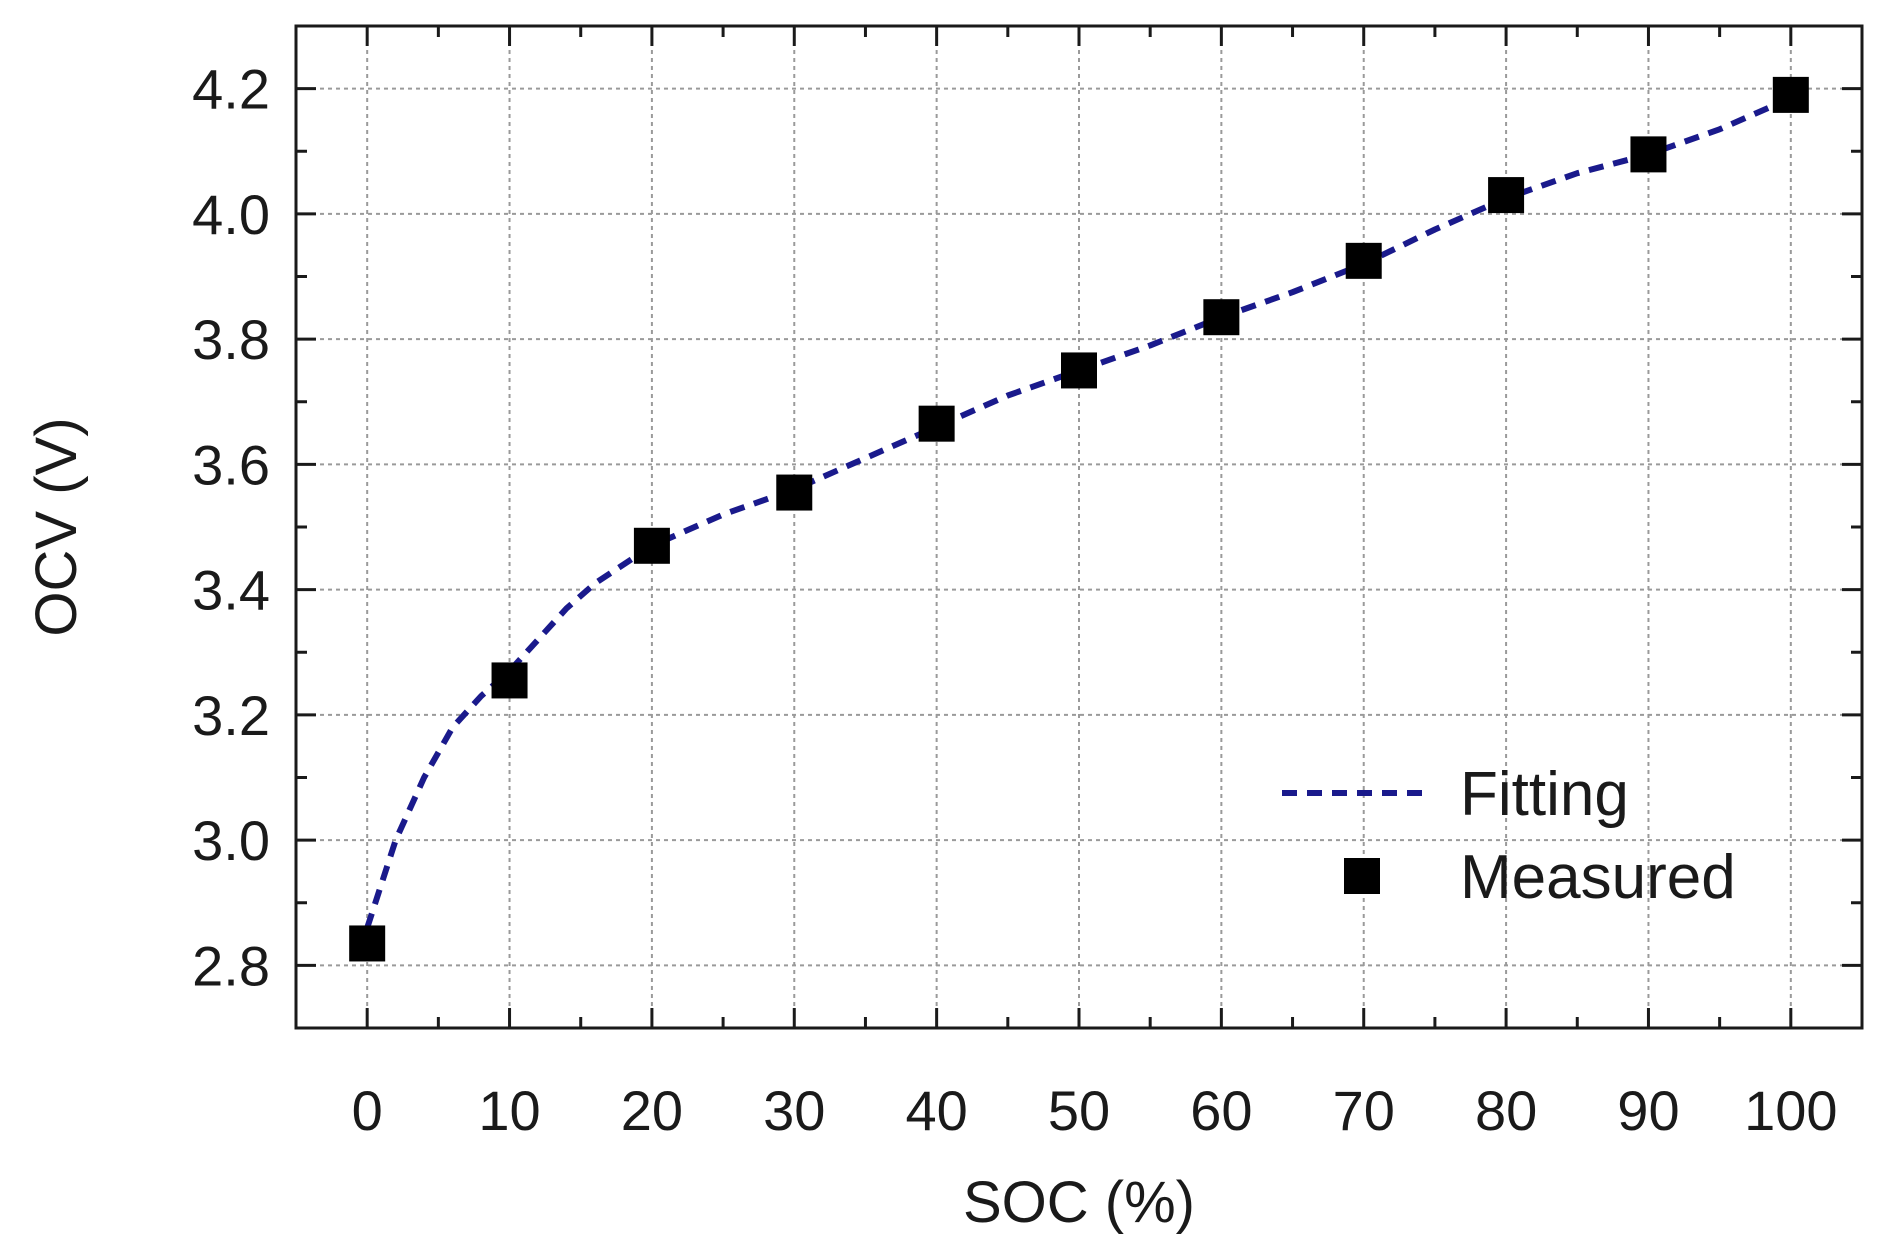 The width and height of the screenshot is (1888, 1252). I want to click on x-tick-label: 70, so click(1364, 1110).